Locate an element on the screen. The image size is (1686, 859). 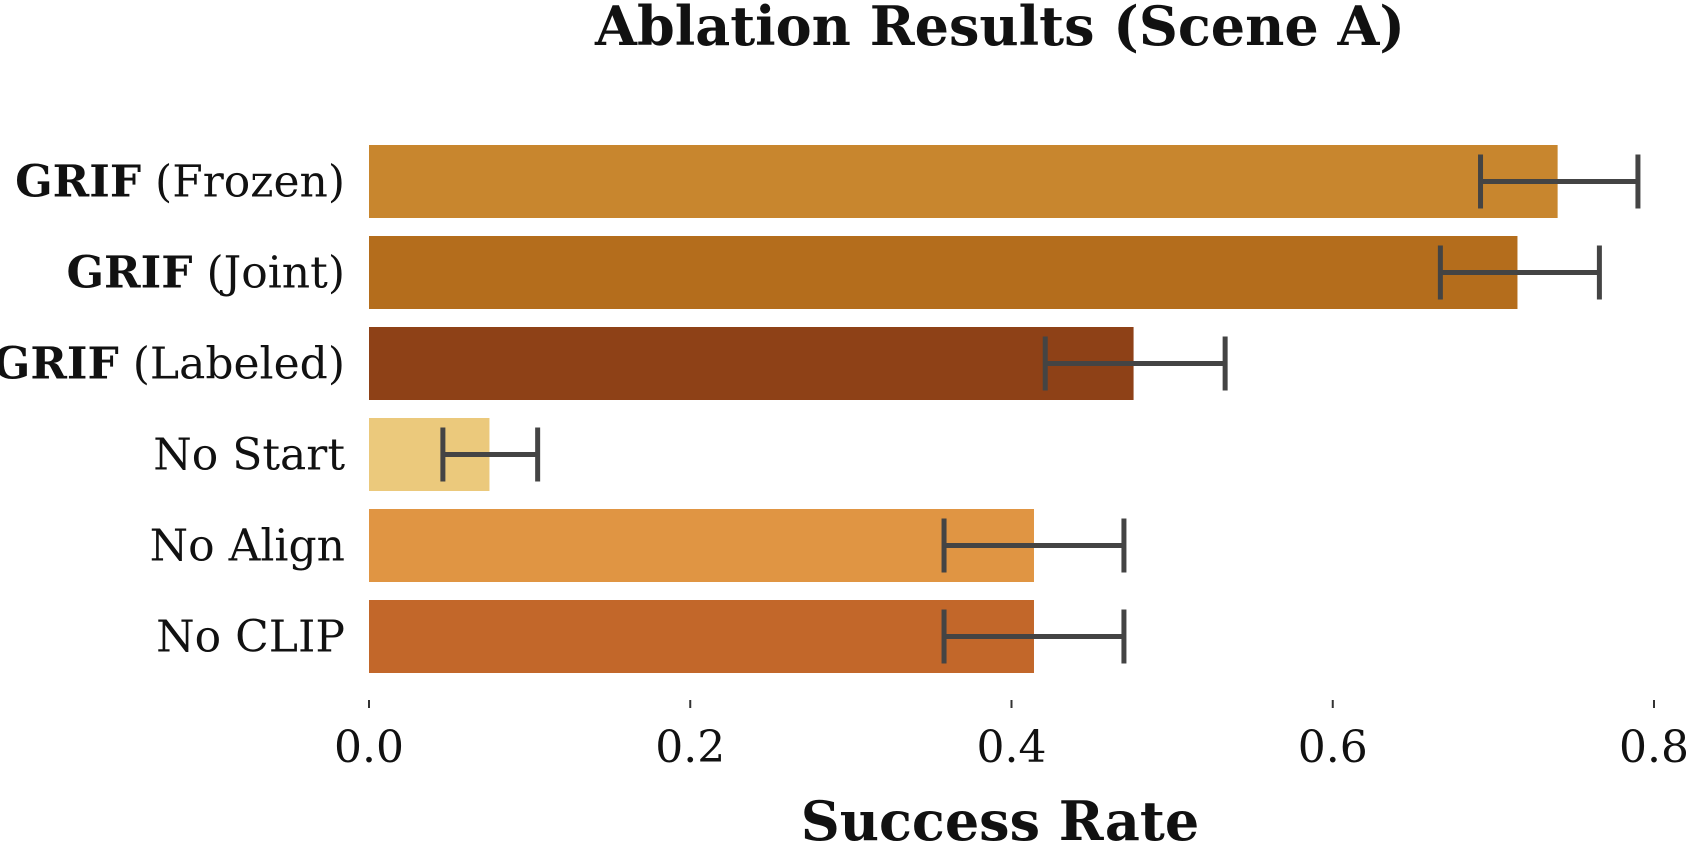
x-tick-label: 0.2 is located at coordinates (690, 747).